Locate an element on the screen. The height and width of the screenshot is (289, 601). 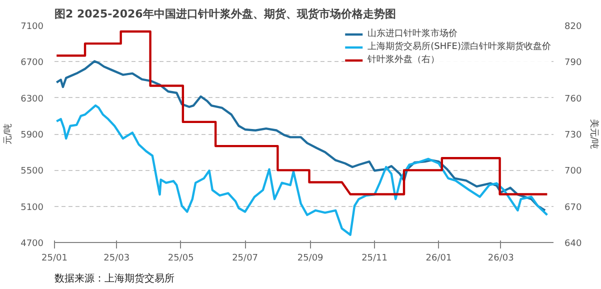
legend-label: 山东进口针叶浆市场价 is located at coordinates (413, 34).